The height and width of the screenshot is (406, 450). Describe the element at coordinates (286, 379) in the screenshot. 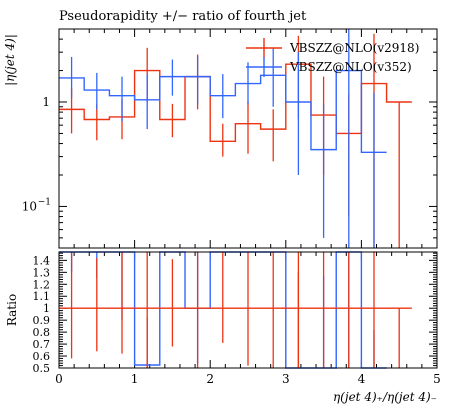

I see `xtick-label: 3` at that location.